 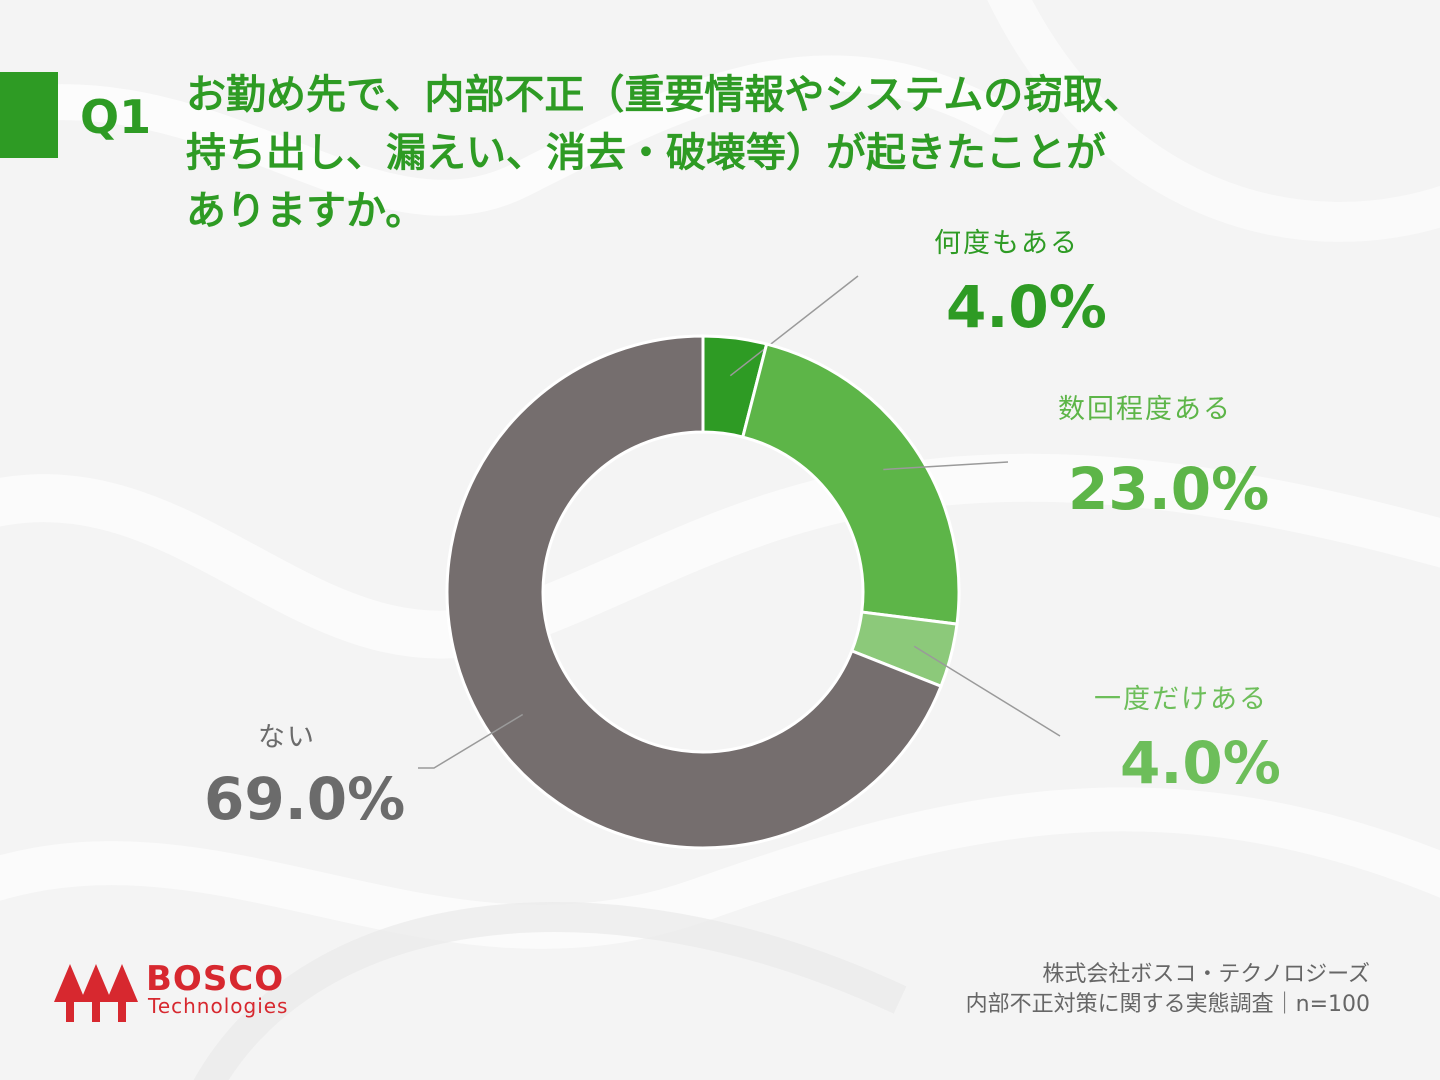 What do you see at coordinates (287, 737) in the screenshot?
I see `label-nai: ない` at bounding box center [287, 737].